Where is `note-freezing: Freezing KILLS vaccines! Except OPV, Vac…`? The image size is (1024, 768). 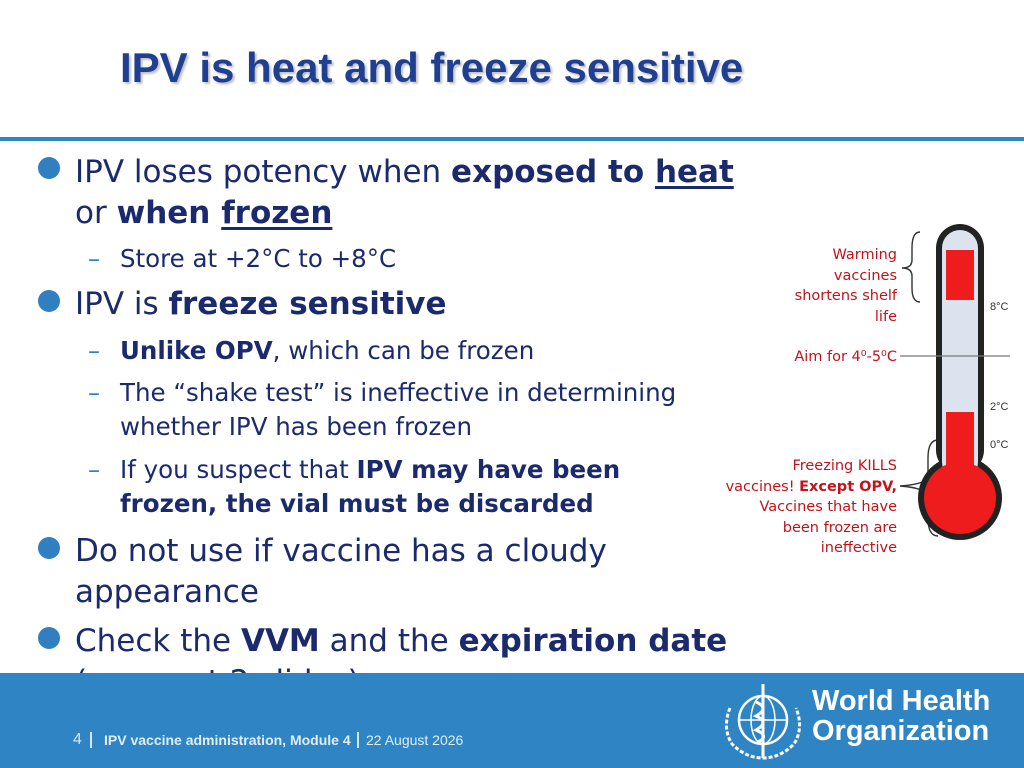
note-freezing: Freezing KILLS vaccines! Except OPV, Vac… is located at coordinates (811, 507).